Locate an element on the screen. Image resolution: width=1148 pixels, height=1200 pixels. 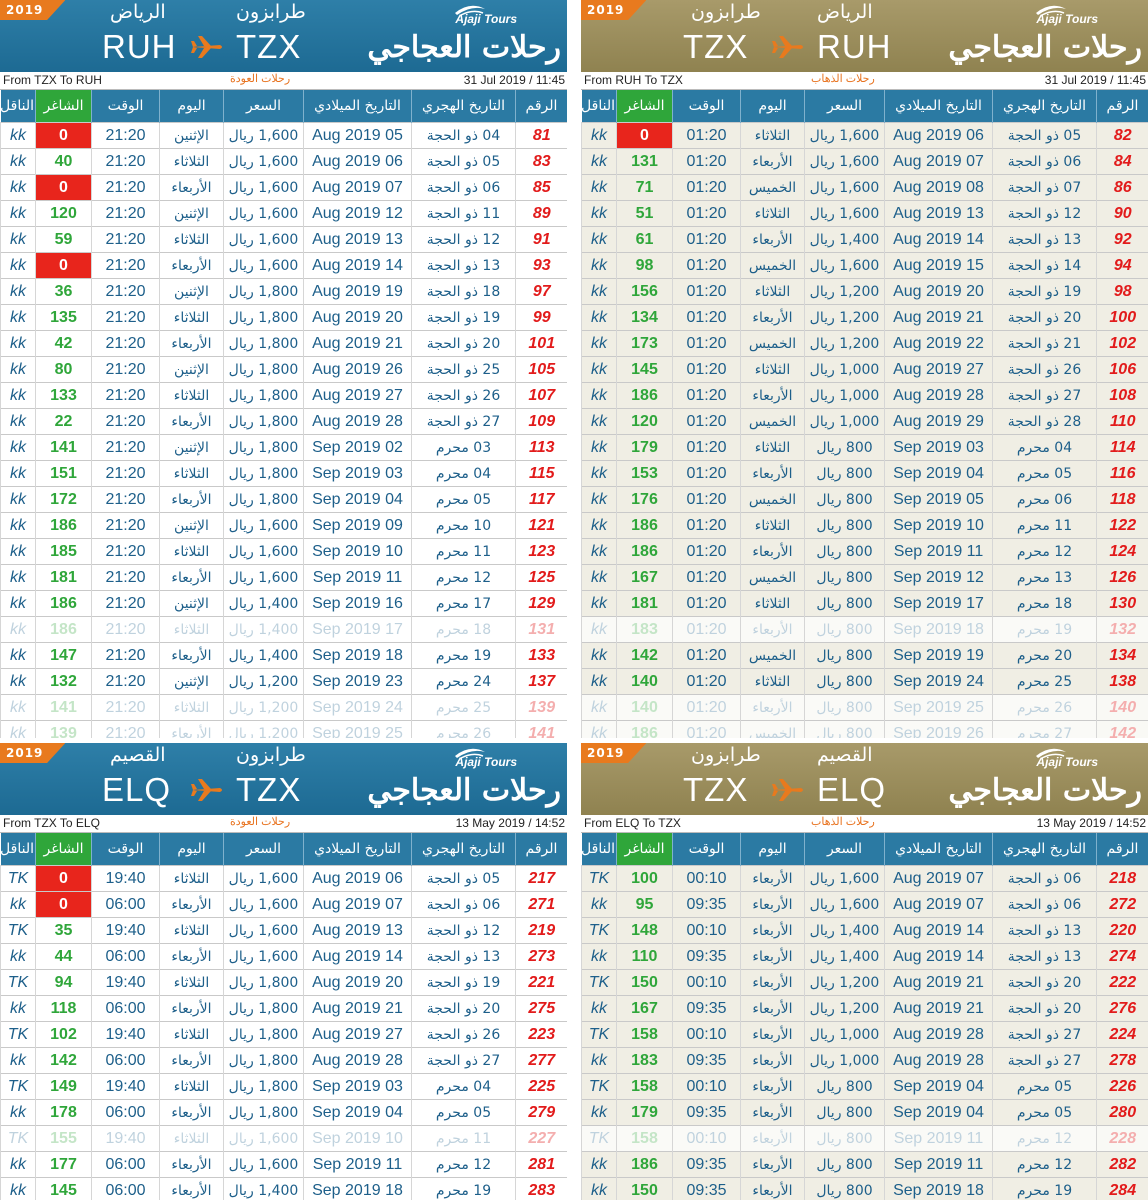
ajaji-swoosh-icon is located at coordinates (470, 9).